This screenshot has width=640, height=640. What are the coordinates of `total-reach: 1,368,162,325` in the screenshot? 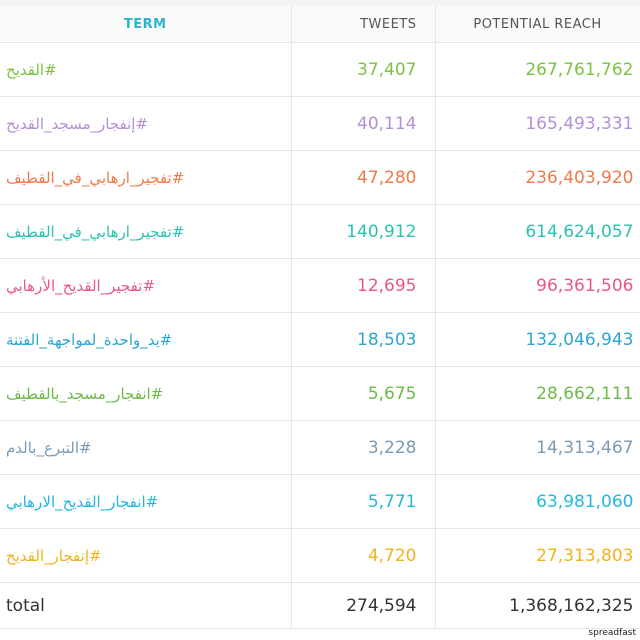 It's located at (537, 605).